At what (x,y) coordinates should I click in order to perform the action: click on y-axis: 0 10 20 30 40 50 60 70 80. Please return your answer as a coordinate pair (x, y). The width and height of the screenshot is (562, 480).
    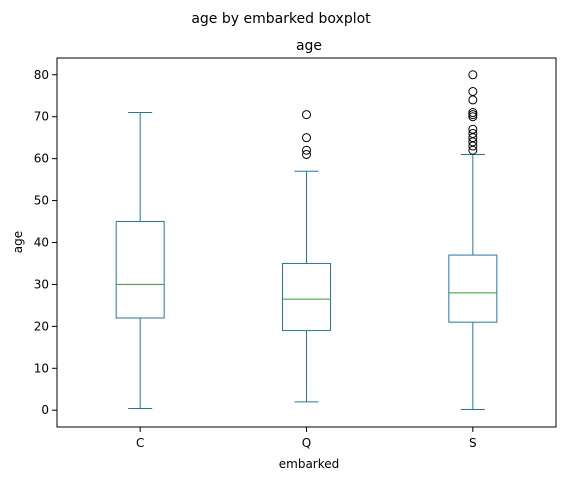
    Looking at the image, I should click on (45, 242).